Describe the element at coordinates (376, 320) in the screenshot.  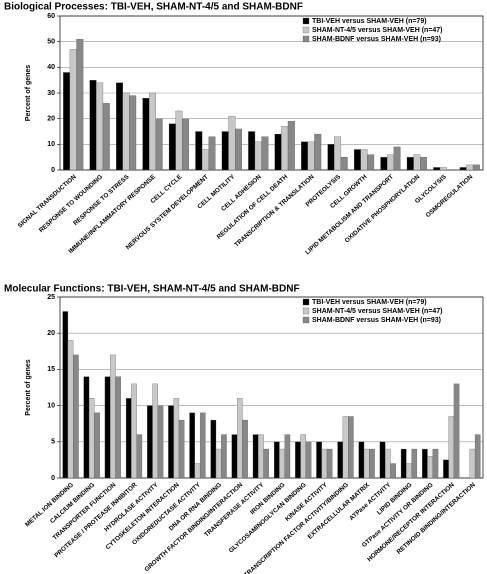
I see `legend-label: SHAM-BDNF versus SHAM-VEH (n=93)` at that location.